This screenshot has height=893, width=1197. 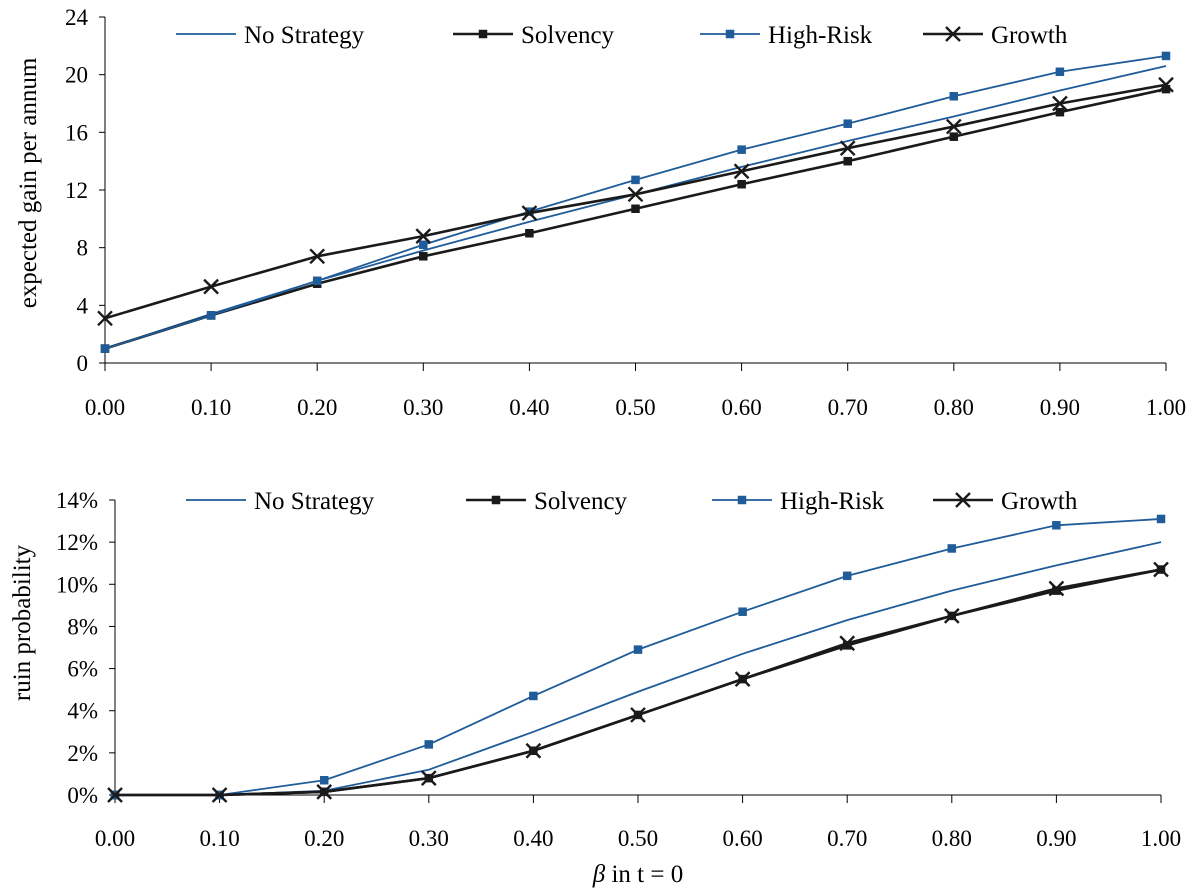 I want to click on bottom-chart-y-axis-title: ruin probability, so click(x=22, y=622).